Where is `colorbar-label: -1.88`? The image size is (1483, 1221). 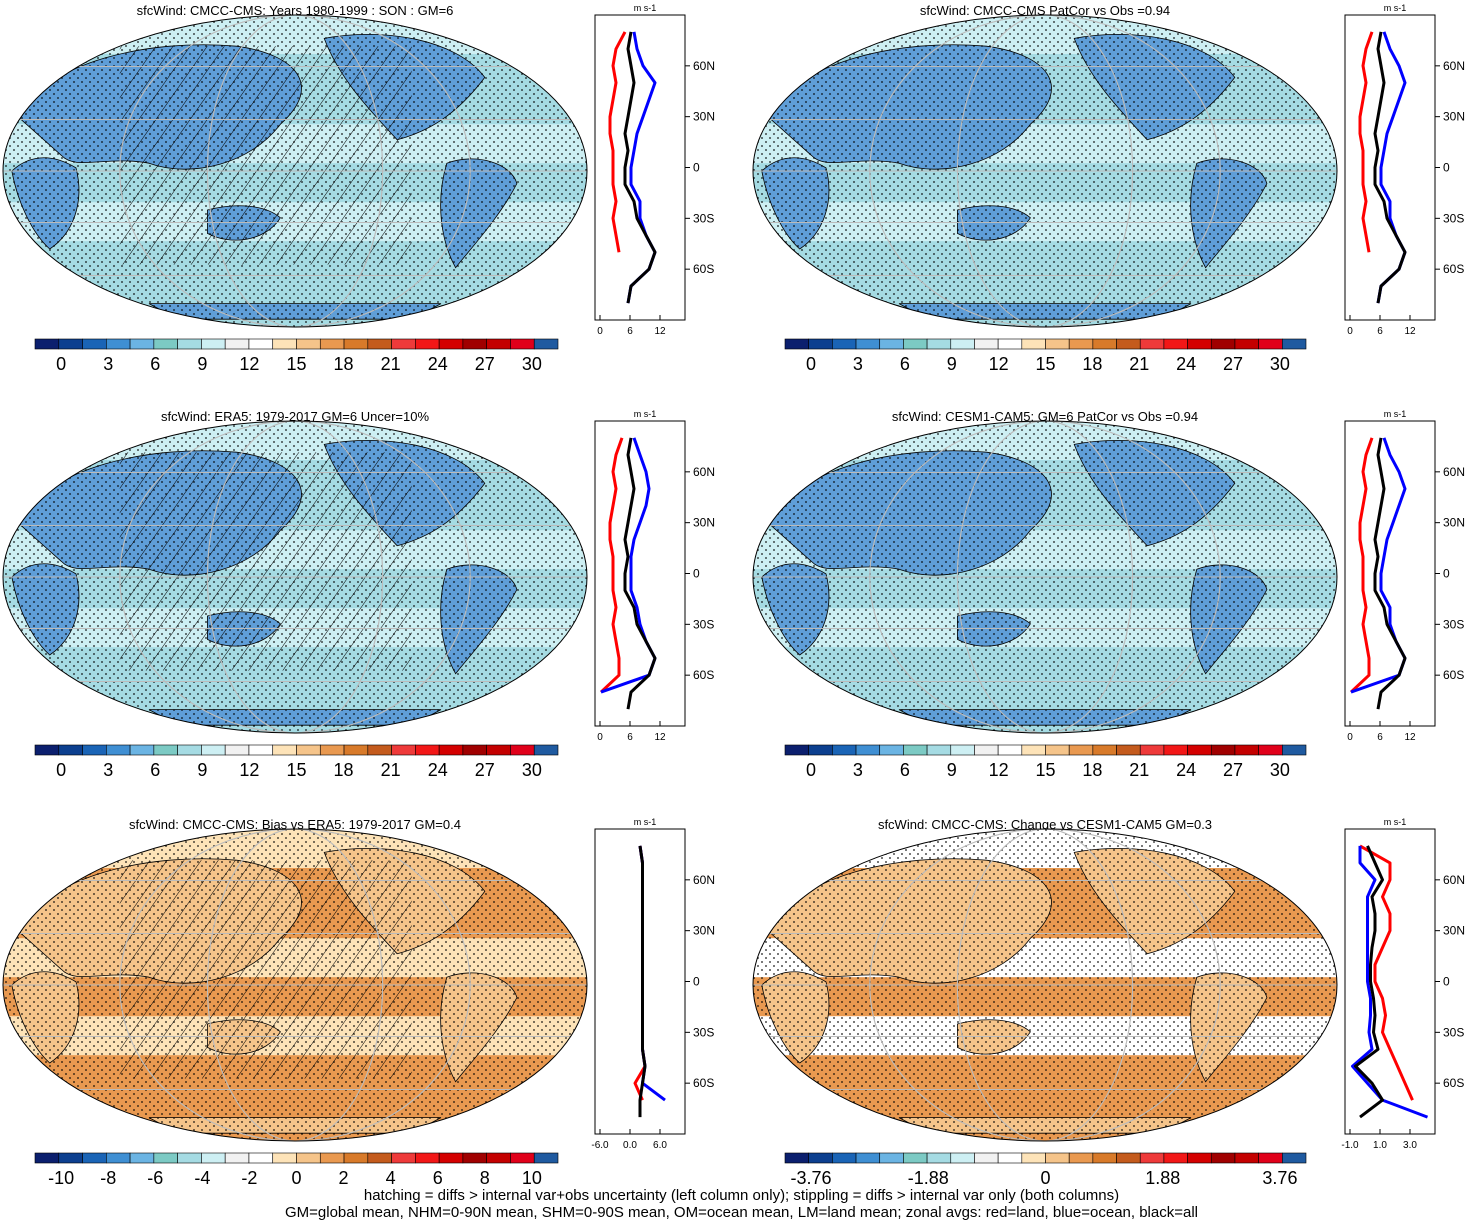
colorbar-label: -1.88 is located at coordinates (928, 1177).